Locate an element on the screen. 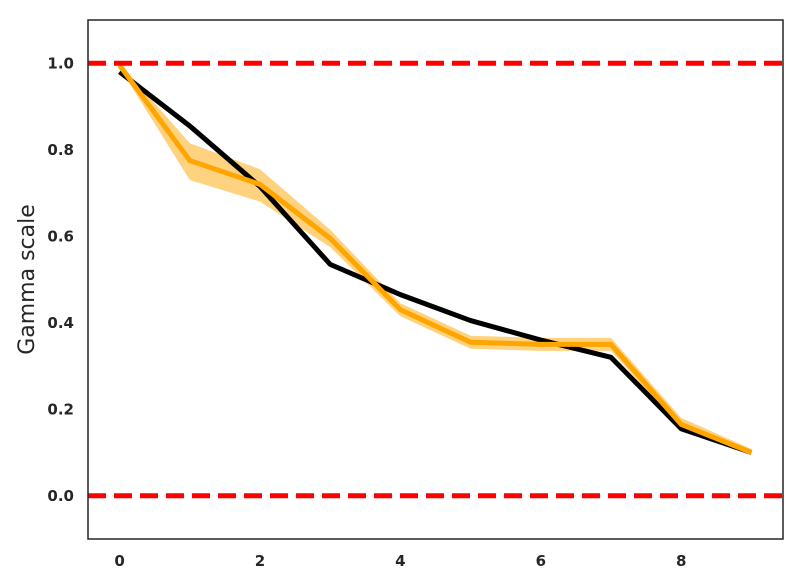  y-tick-label: 0.0 is located at coordinates (60, 496).